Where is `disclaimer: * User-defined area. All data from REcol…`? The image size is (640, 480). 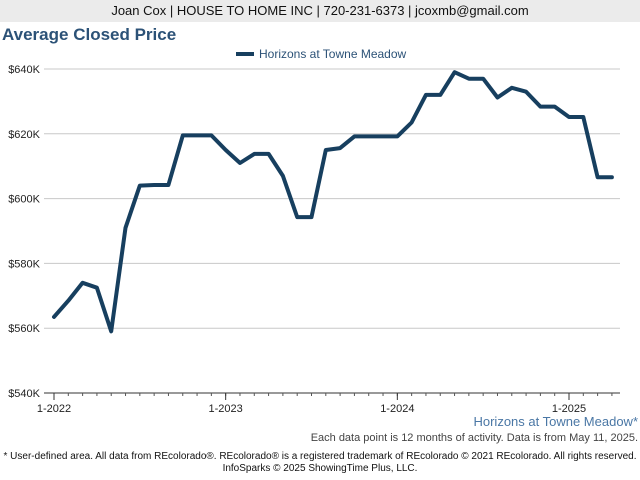
disclaimer: * User-defined area. All data from REcol… is located at coordinates (320, 456).